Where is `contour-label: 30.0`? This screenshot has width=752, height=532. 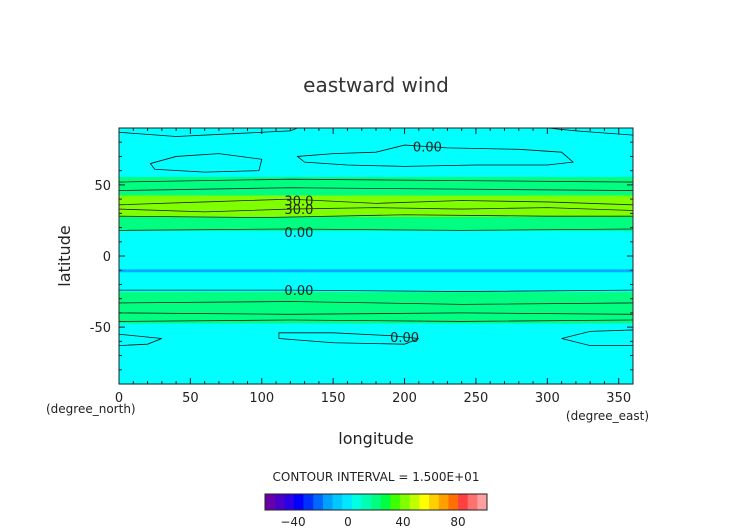 contour-label: 30.0 is located at coordinates (298, 202).